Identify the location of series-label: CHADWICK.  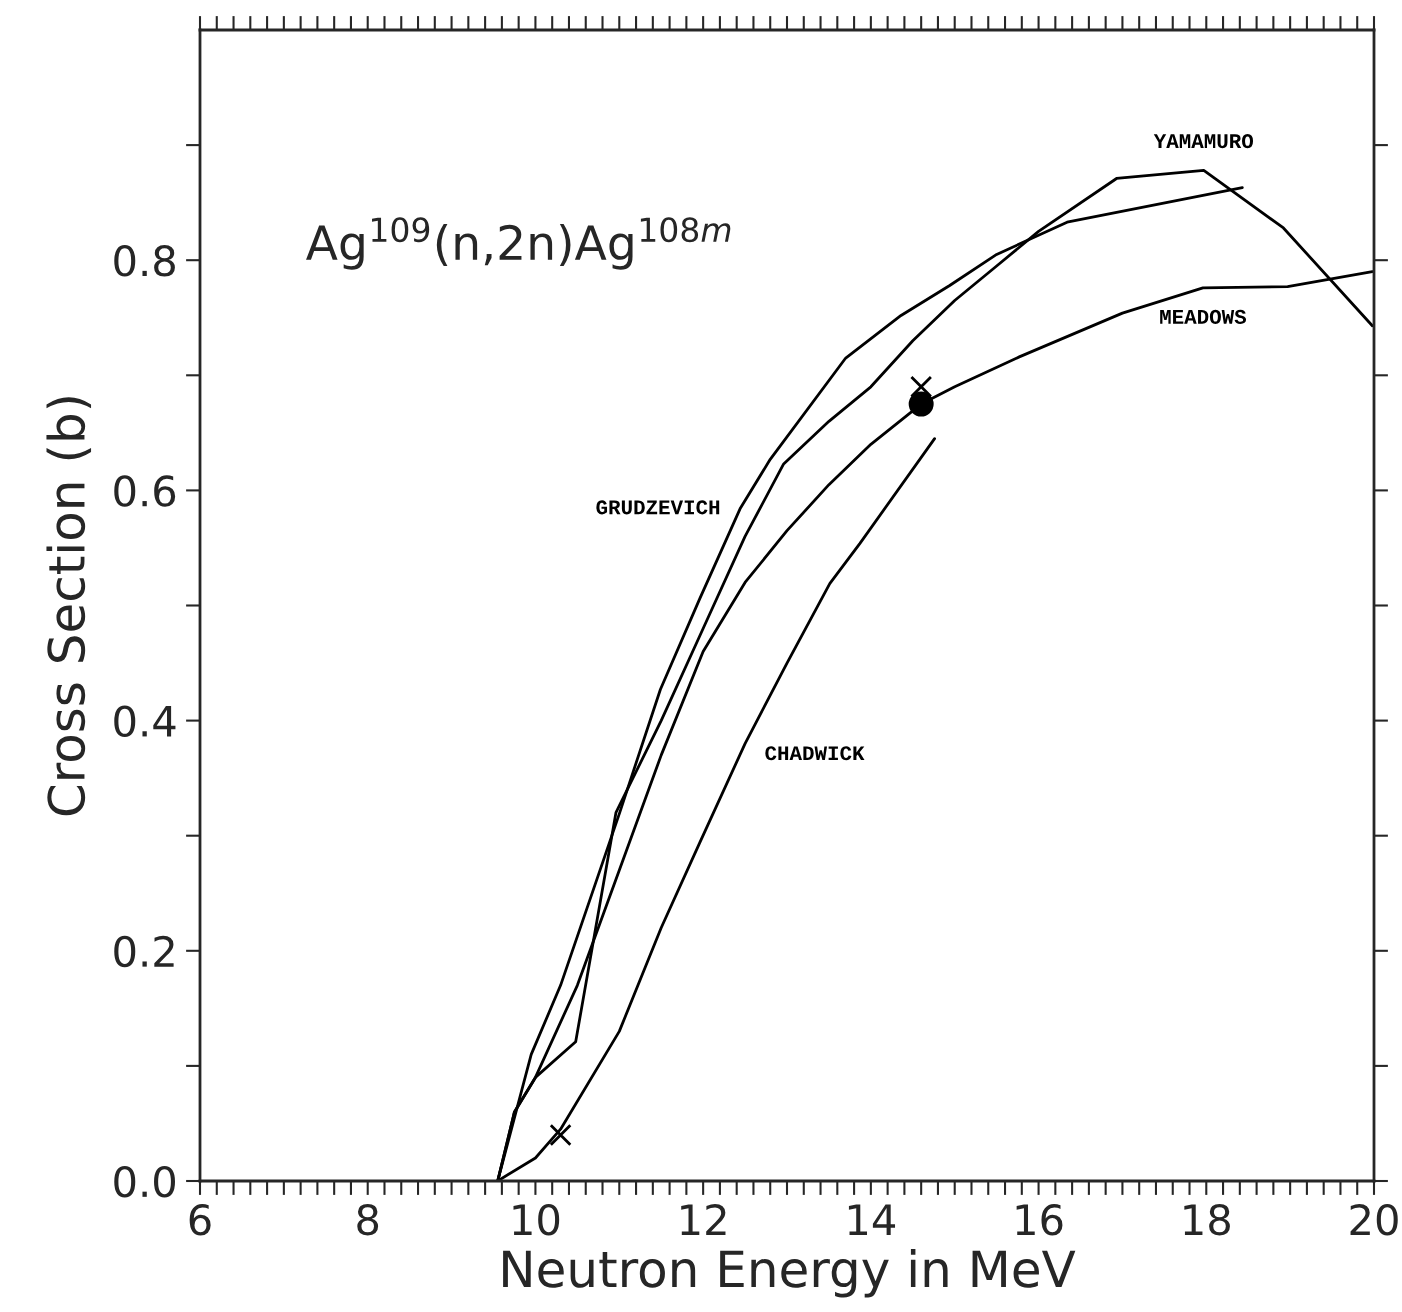
(815, 753).